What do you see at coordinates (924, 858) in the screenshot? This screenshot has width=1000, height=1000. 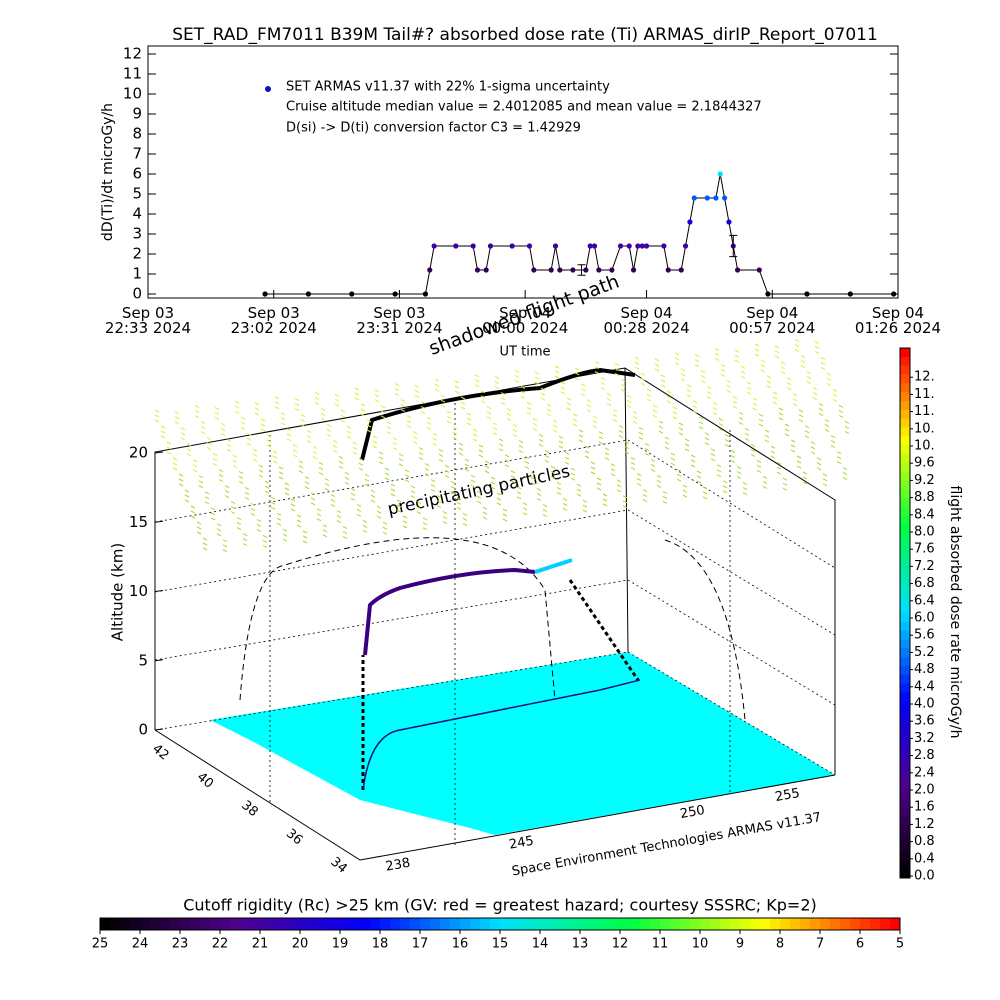 I see `colorbar-tick-label: 0.4` at bounding box center [924, 858].